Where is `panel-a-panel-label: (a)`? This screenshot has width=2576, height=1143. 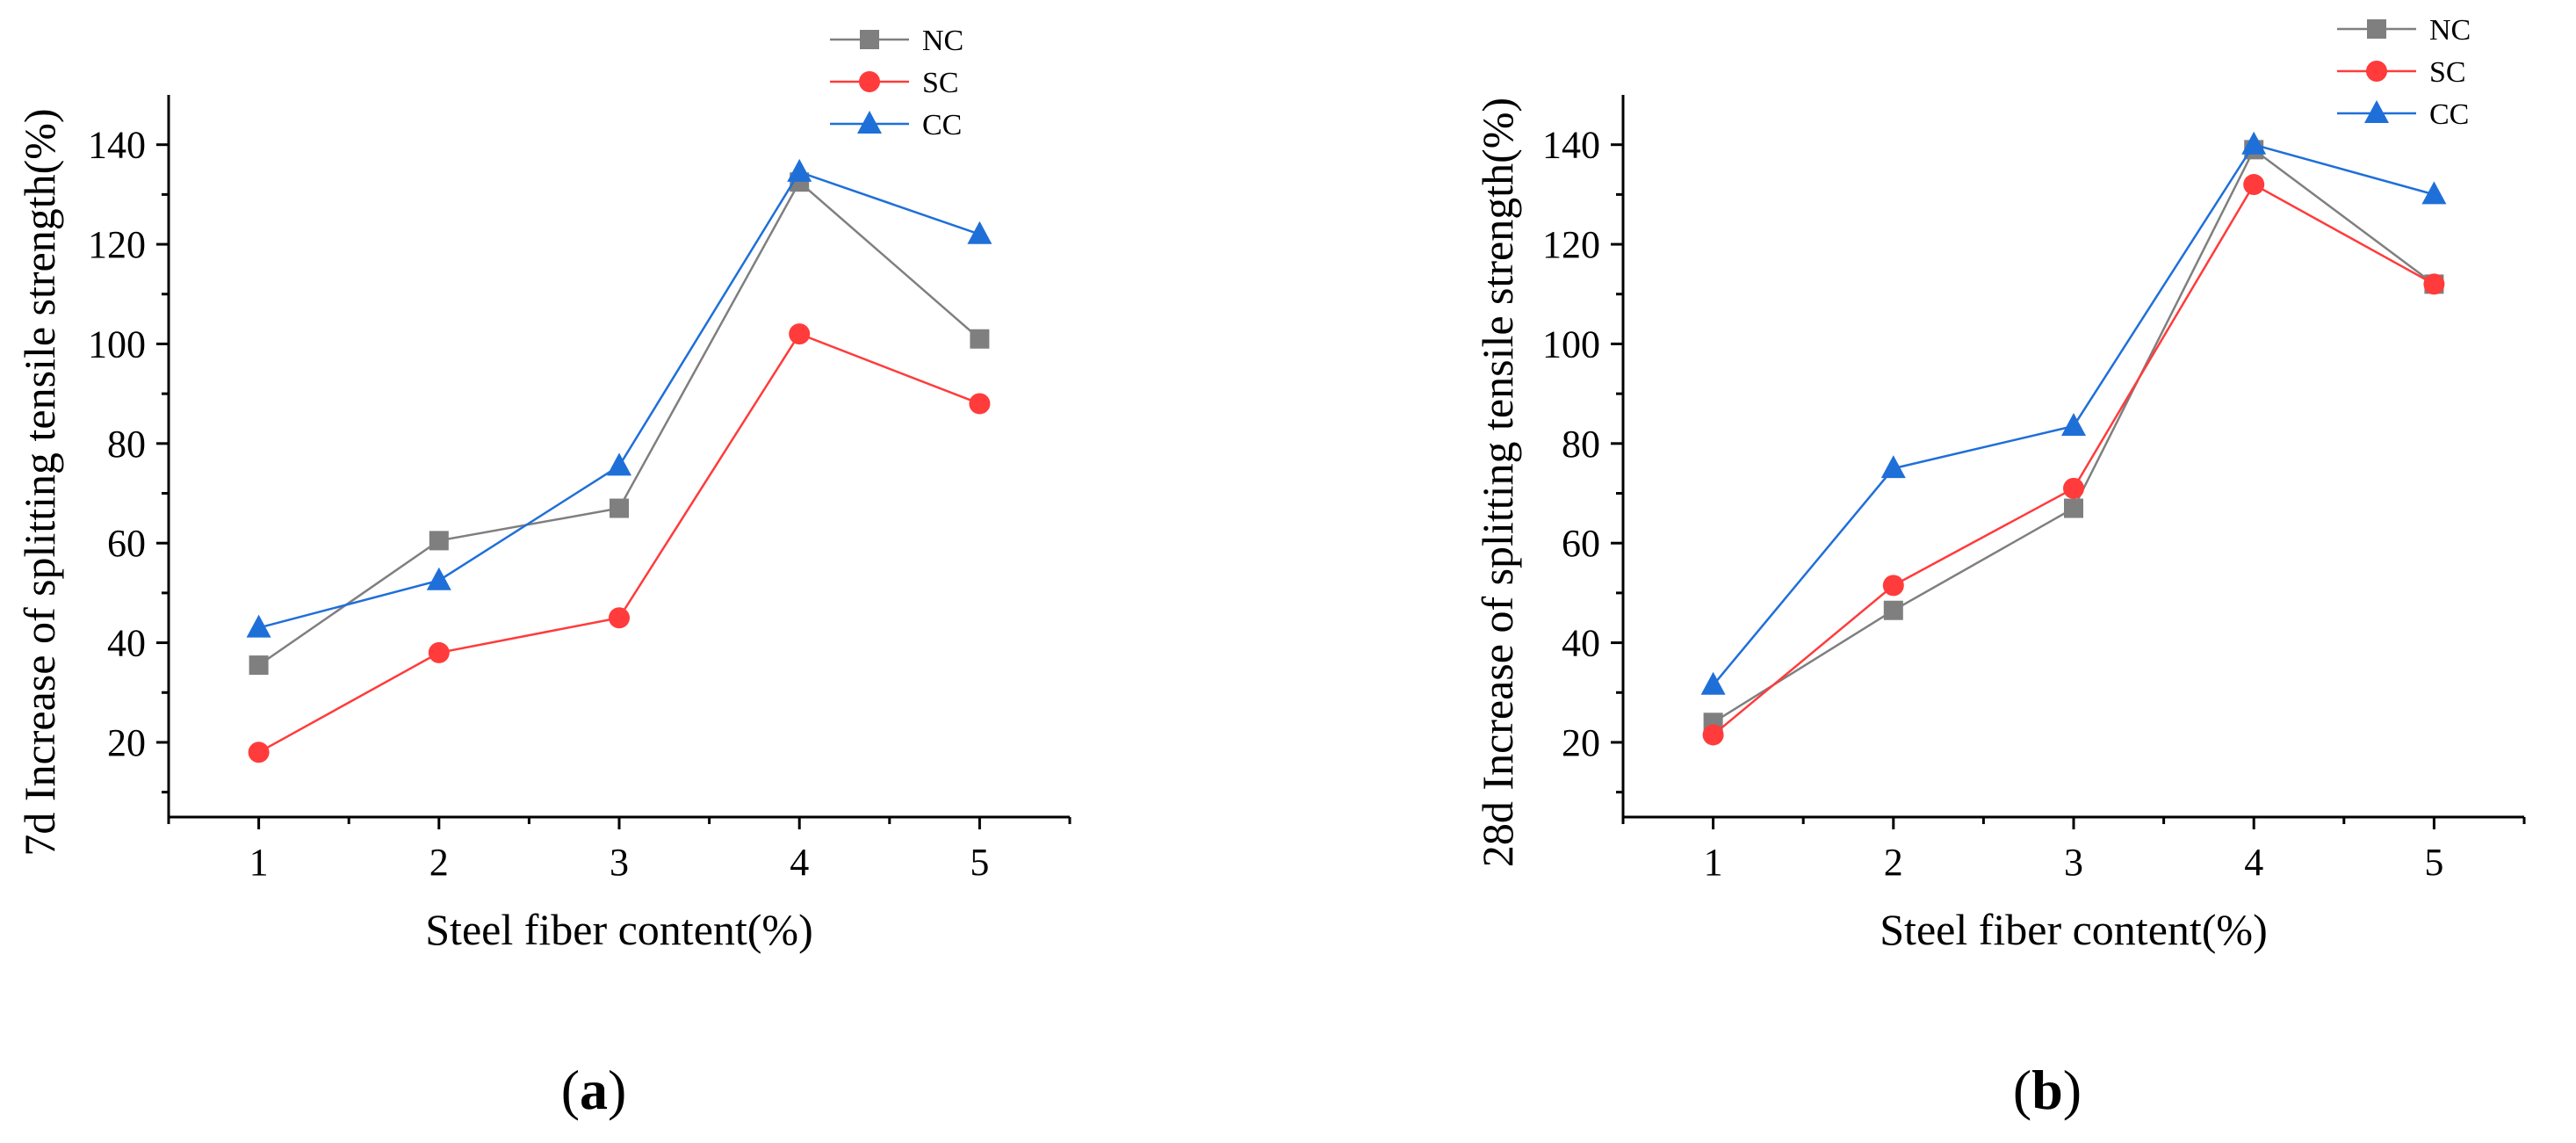
panel-a-panel-label: (a) is located at coordinates (594, 1090).